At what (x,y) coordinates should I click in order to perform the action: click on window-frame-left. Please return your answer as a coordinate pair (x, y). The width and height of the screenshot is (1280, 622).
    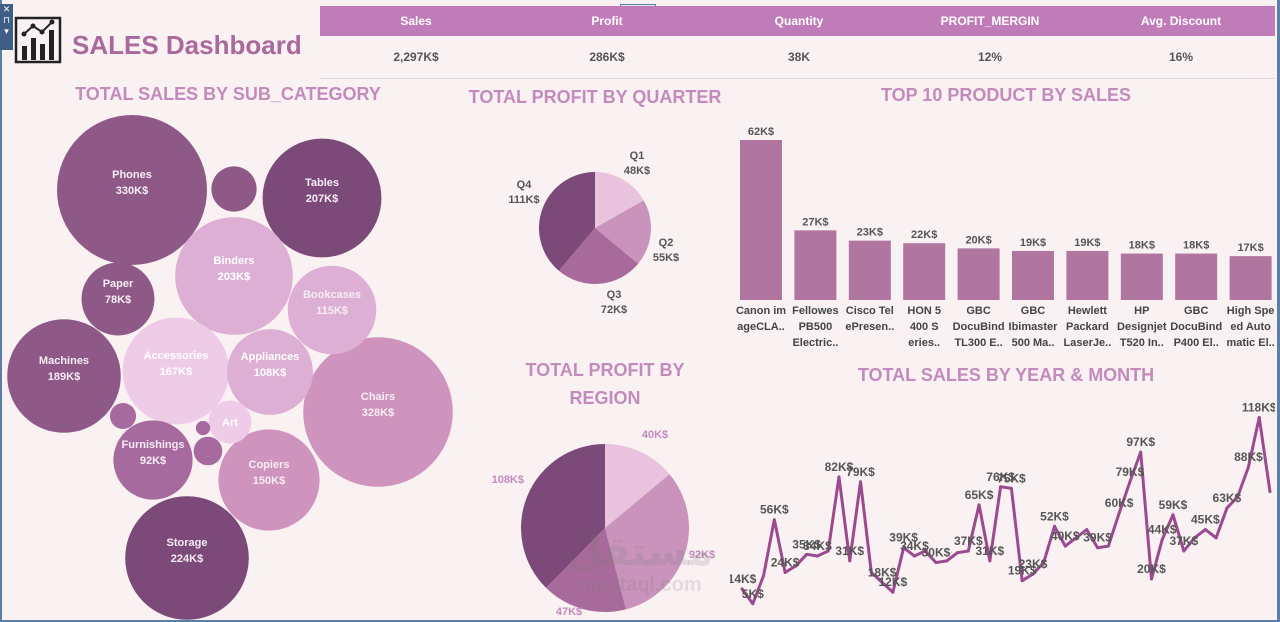
    Looking at the image, I should click on (1, 311).